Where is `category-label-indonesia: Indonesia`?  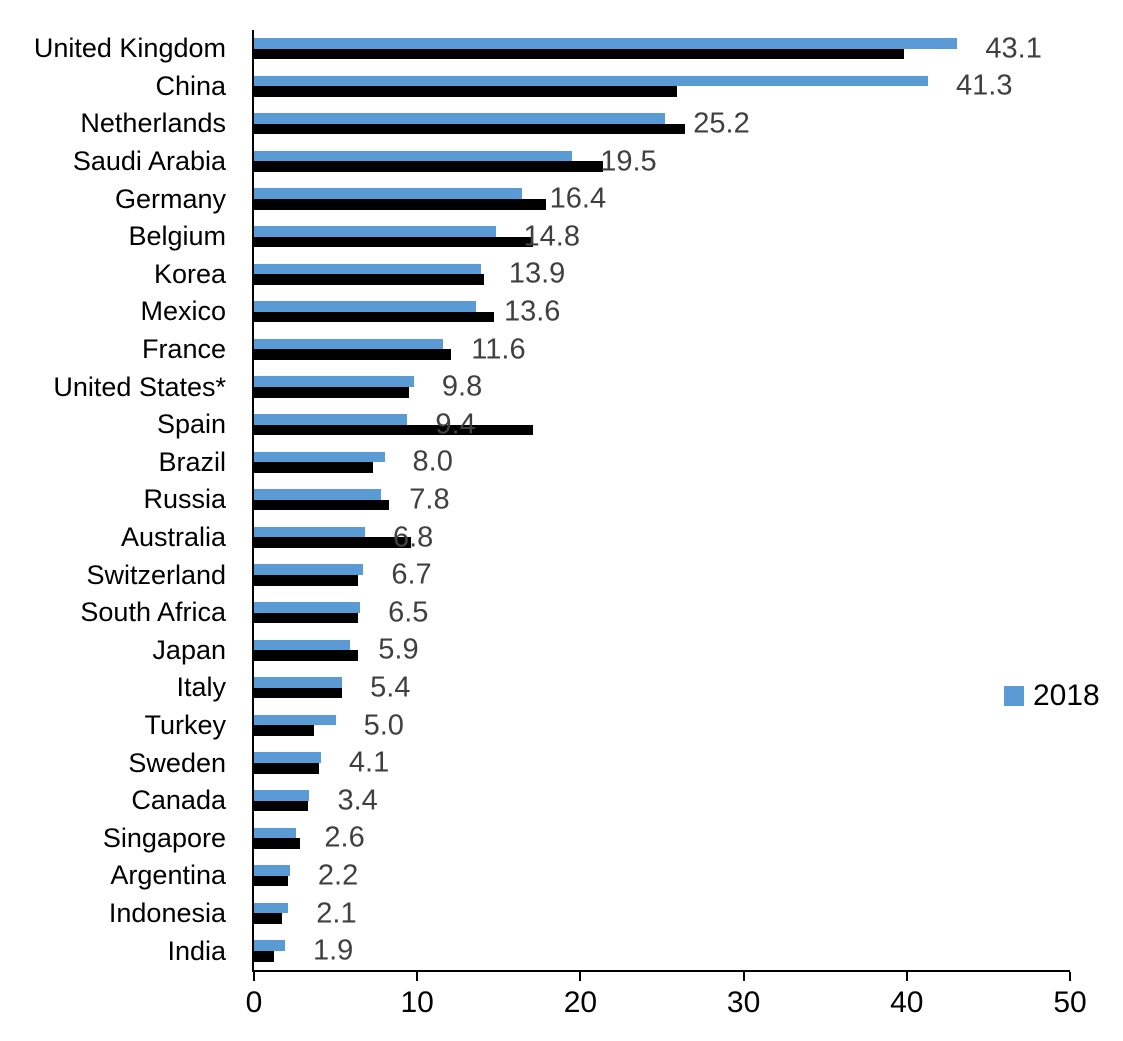 category-label-indonesia: Indonesia is located at coordinates (167, 913).